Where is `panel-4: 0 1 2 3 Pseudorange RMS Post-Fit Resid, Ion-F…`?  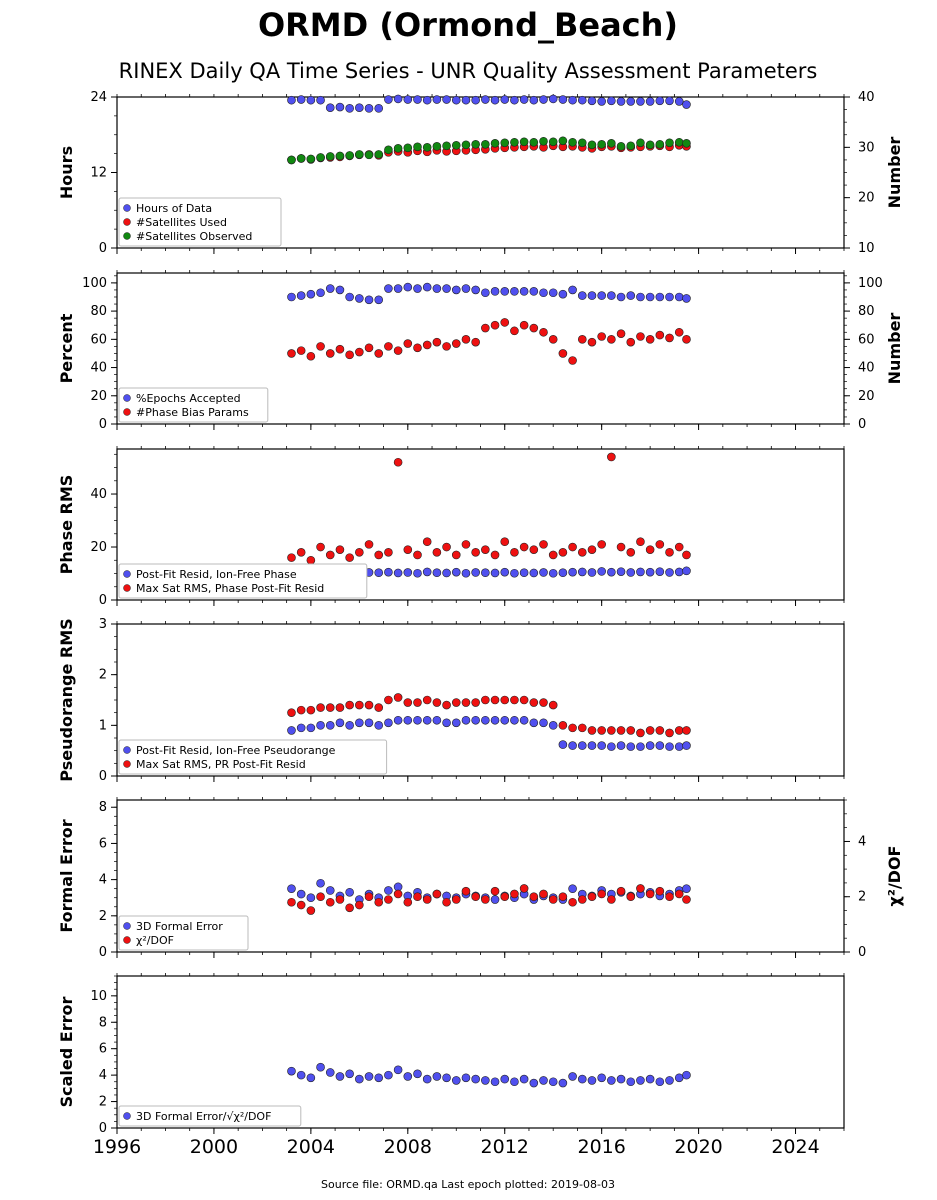 panel-4: 0 1 2 3 Pseudorange RMS Post-Fit Resid, Ion-F… is located at coordinates (451, 700).